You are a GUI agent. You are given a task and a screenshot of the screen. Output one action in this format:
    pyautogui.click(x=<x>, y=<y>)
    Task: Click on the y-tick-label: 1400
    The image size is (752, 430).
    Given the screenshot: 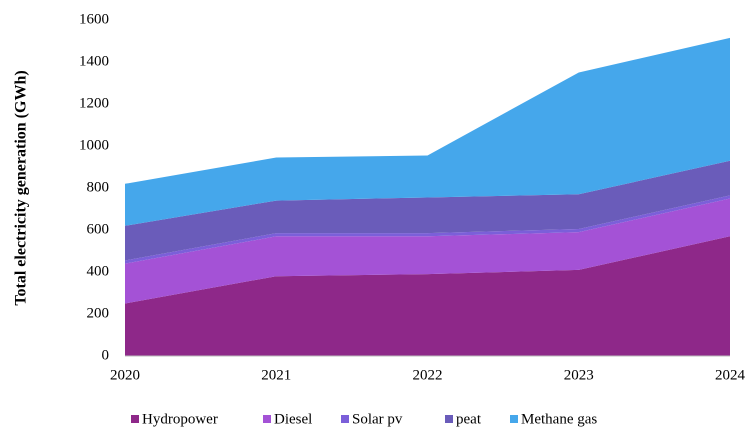 What is the action you would take?
    pyautogui.click(x=94, y=61)
    